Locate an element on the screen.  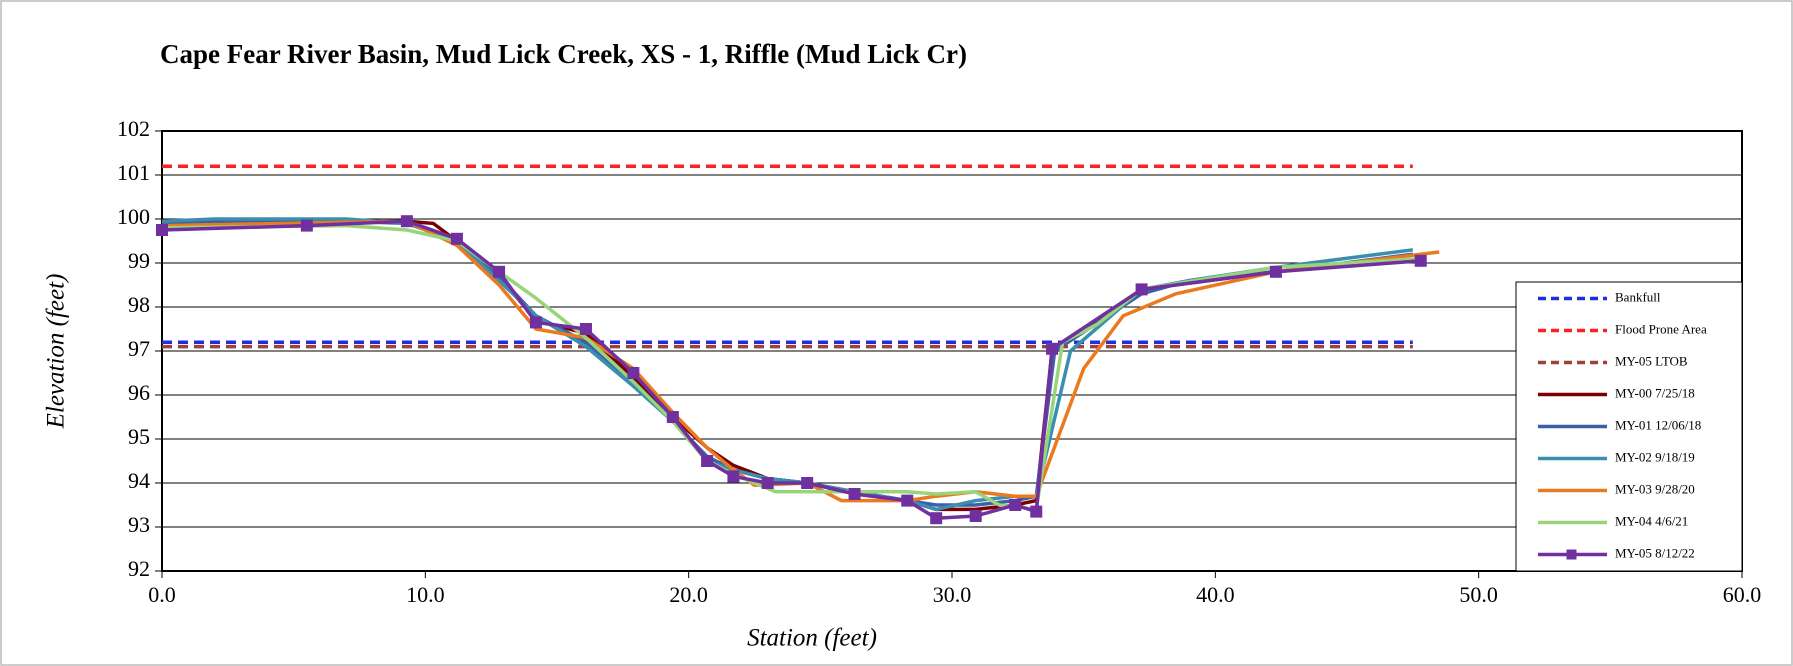
y-tick-label: 95 is located at coordinates (139, 436).